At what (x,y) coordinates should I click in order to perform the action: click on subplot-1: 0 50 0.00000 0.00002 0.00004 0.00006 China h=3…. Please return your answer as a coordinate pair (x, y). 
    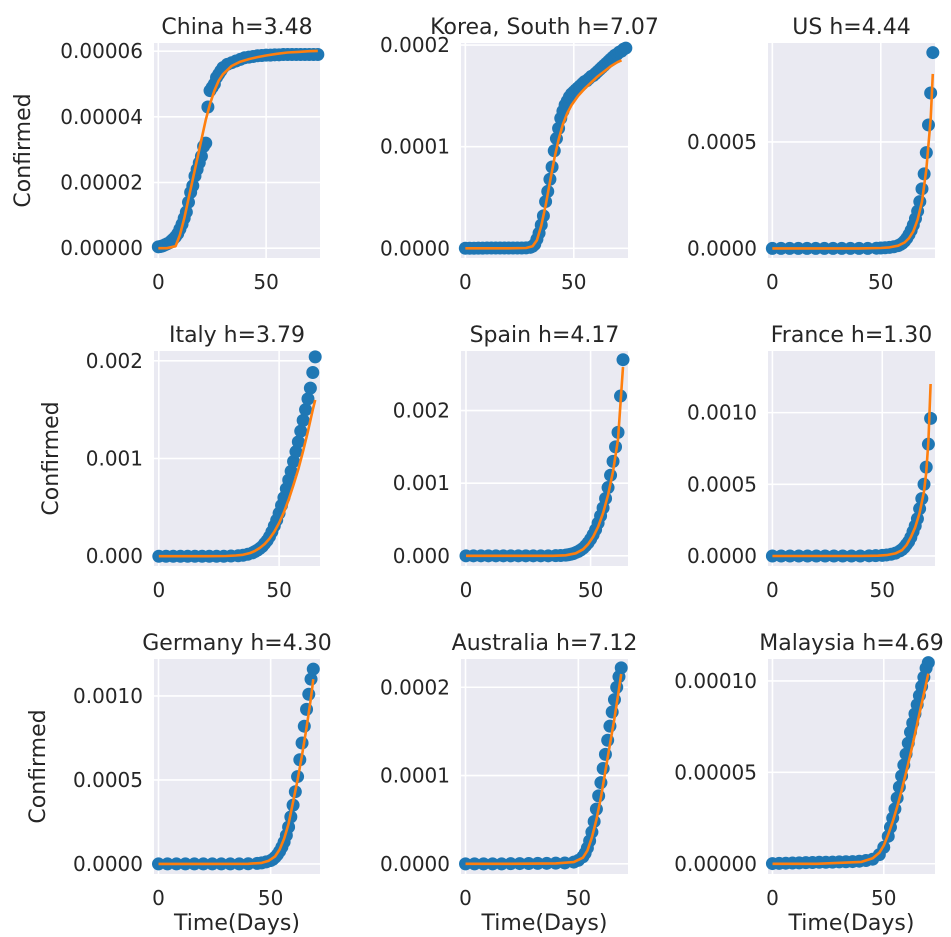
    Looking at the image, I should click on (168, 154).